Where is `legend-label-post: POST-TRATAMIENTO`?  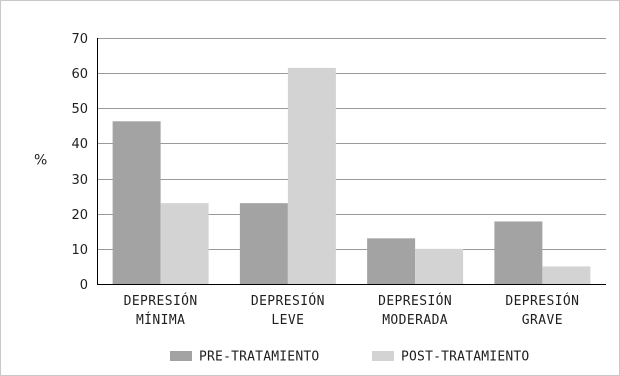
legend-label-post: POST-TRATAMIENTO is located at coordinates (465, 357).